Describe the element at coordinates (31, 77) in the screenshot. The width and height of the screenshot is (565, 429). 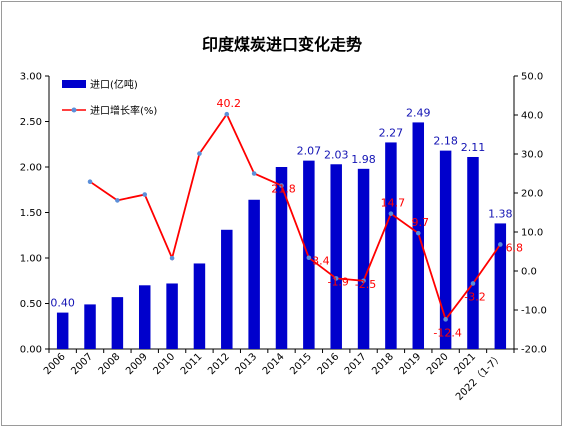
I see `left-axis-tick-label: 3.00` at that location.